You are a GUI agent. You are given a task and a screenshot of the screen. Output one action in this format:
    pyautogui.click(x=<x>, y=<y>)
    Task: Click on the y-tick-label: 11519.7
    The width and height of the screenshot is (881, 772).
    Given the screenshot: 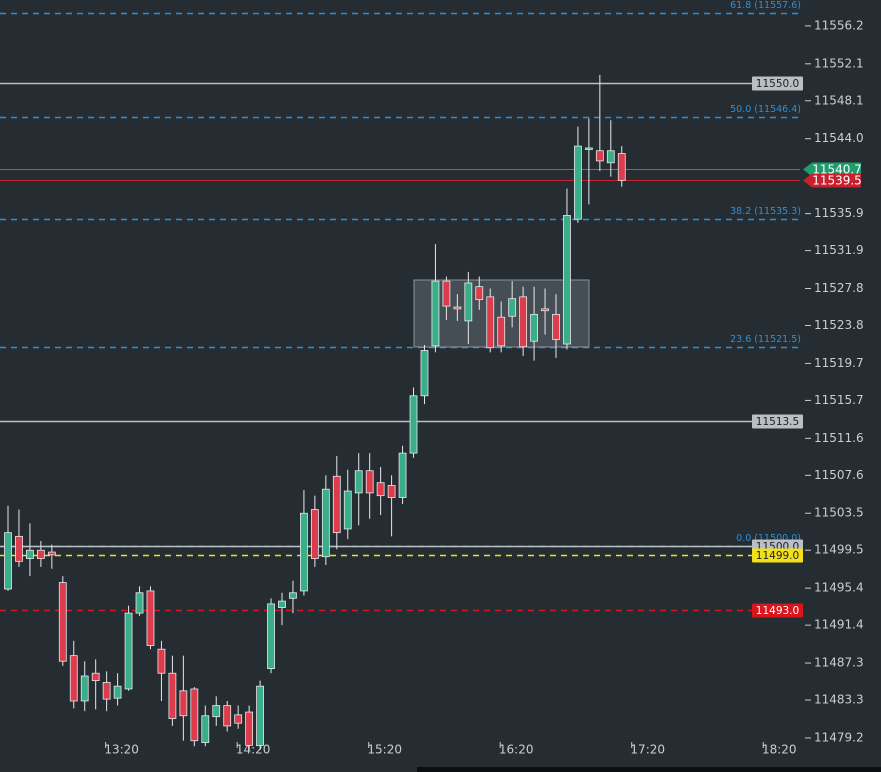 What is the action you would take?
    pyautogui.click(x=839, y=363)
    